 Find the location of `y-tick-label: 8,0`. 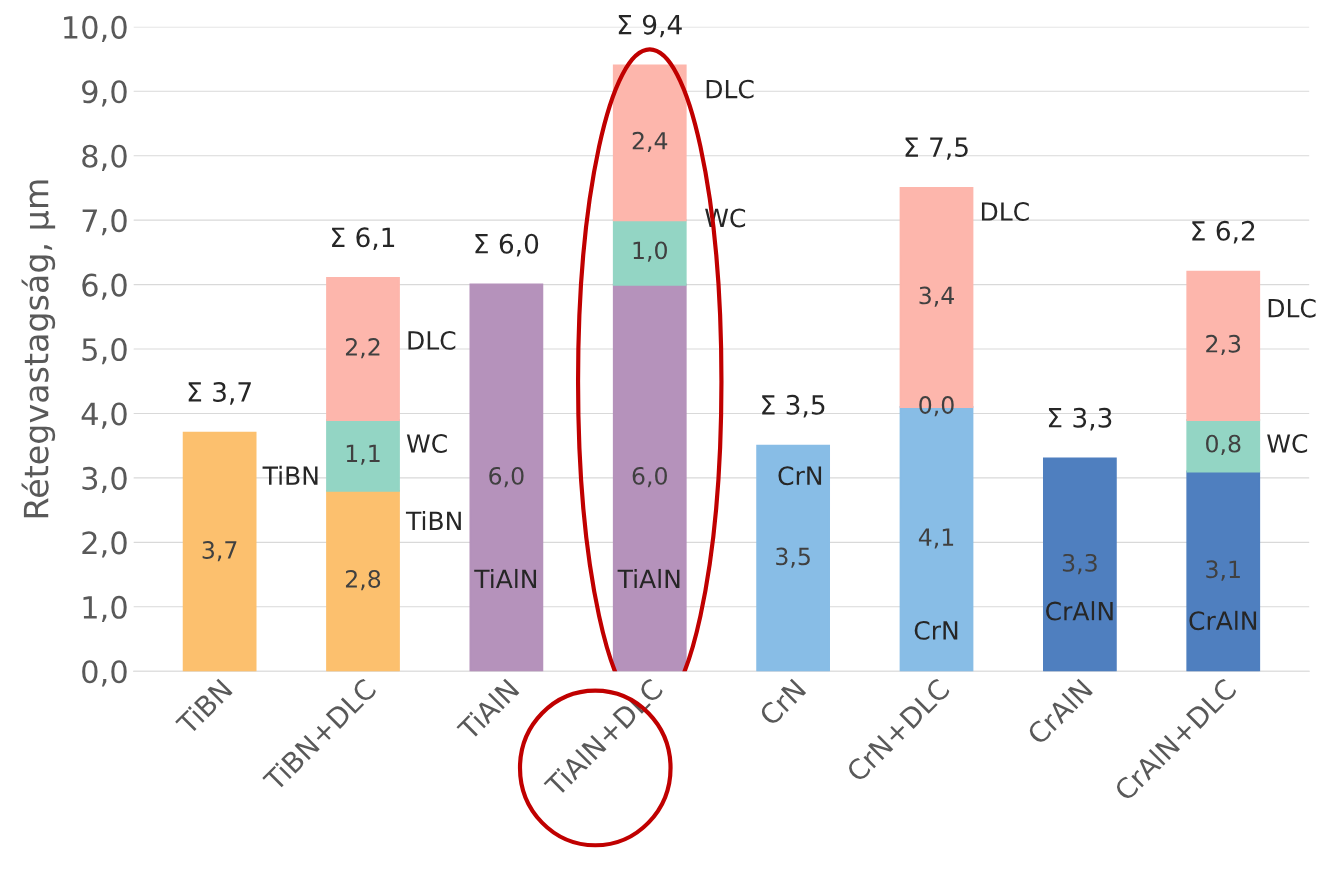

y-tick-label: 8,0 is located at coordinates (104, 157).